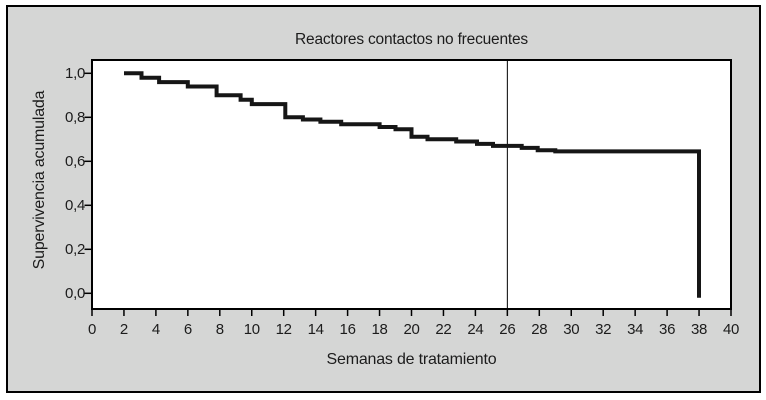 The image size is (766, 400). What do you see at coordinates (699, 329) in the screenshot?
I see `x-tick-label-38: 38` at bounding box center [699, 329].